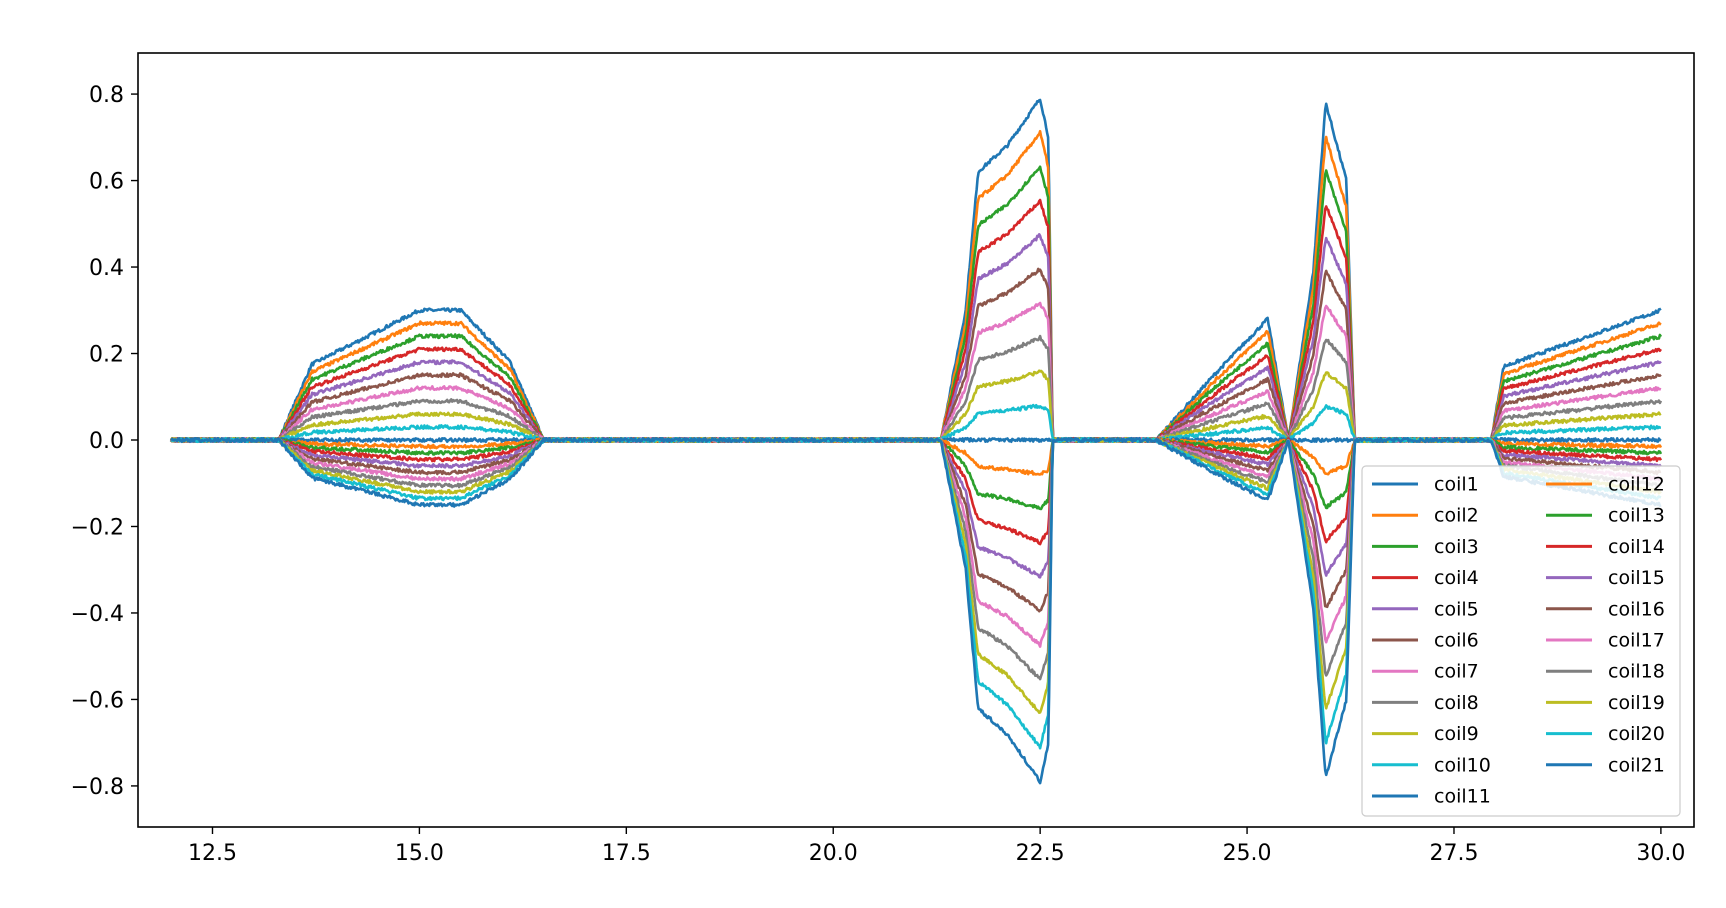  Describe the element at coordinates (1636, 516) in the screenshot. I see `legend-label: coil13` at that location.